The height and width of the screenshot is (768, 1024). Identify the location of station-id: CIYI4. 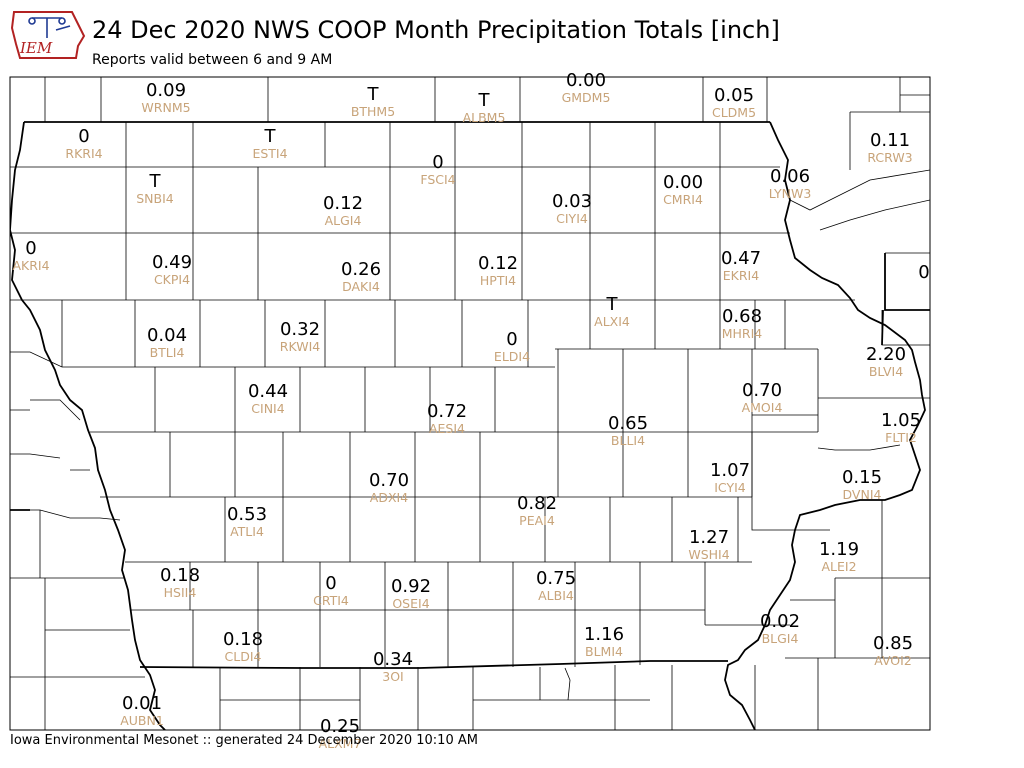
(572, 218).